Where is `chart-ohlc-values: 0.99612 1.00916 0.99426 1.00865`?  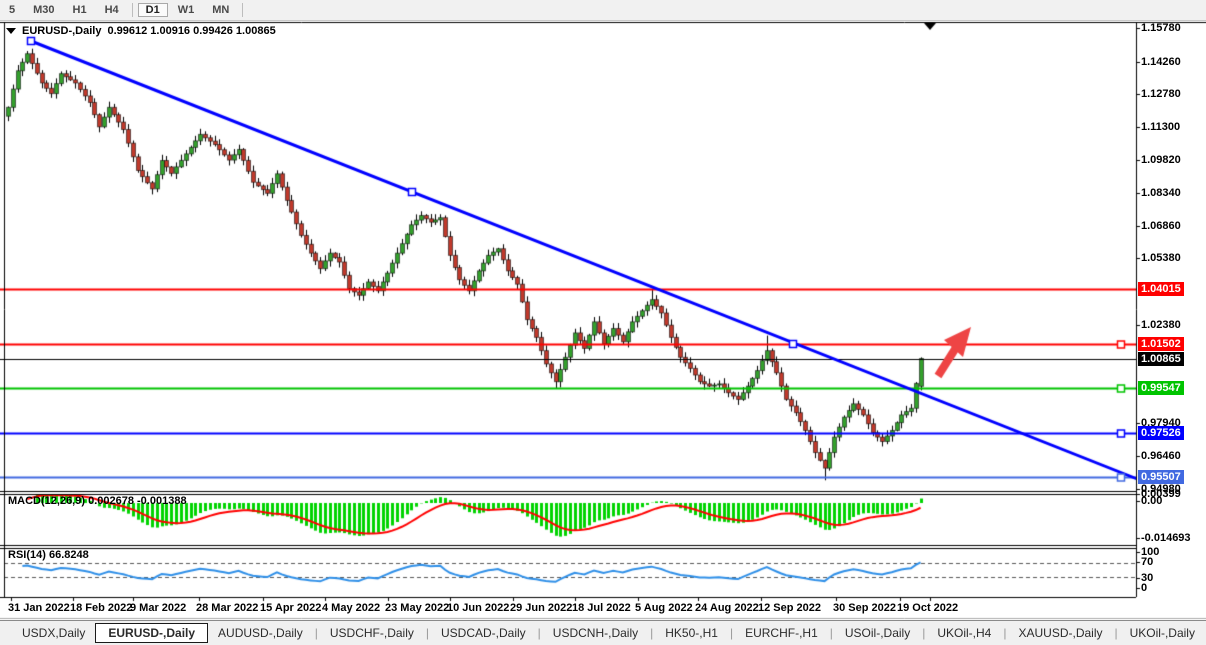
chart-ohlc-values: 0.99612 1.00916 0.99426 1.00865 is located at coordinates (191, 31).